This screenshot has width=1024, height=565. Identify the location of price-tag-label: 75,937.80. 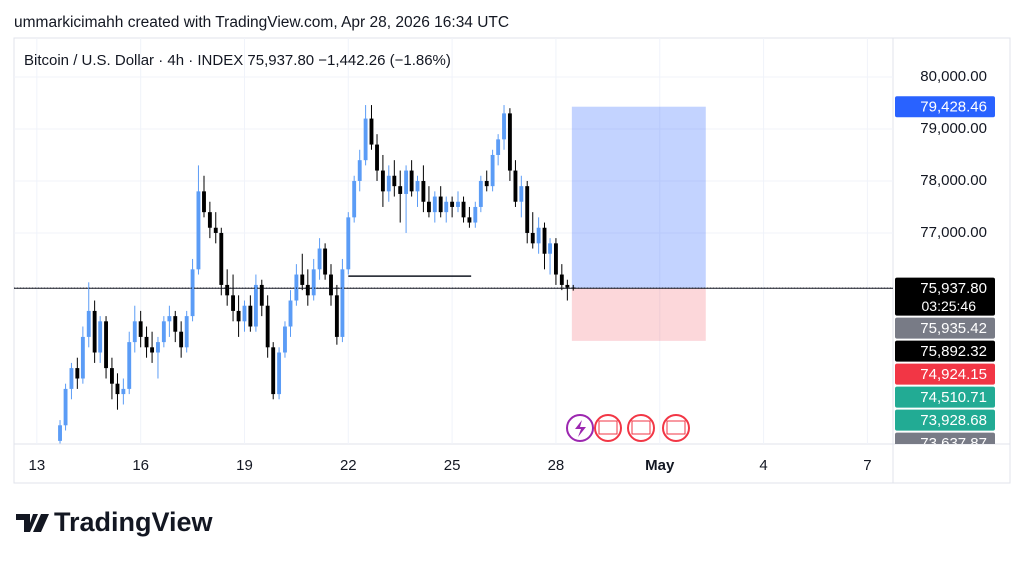
(953, 288).